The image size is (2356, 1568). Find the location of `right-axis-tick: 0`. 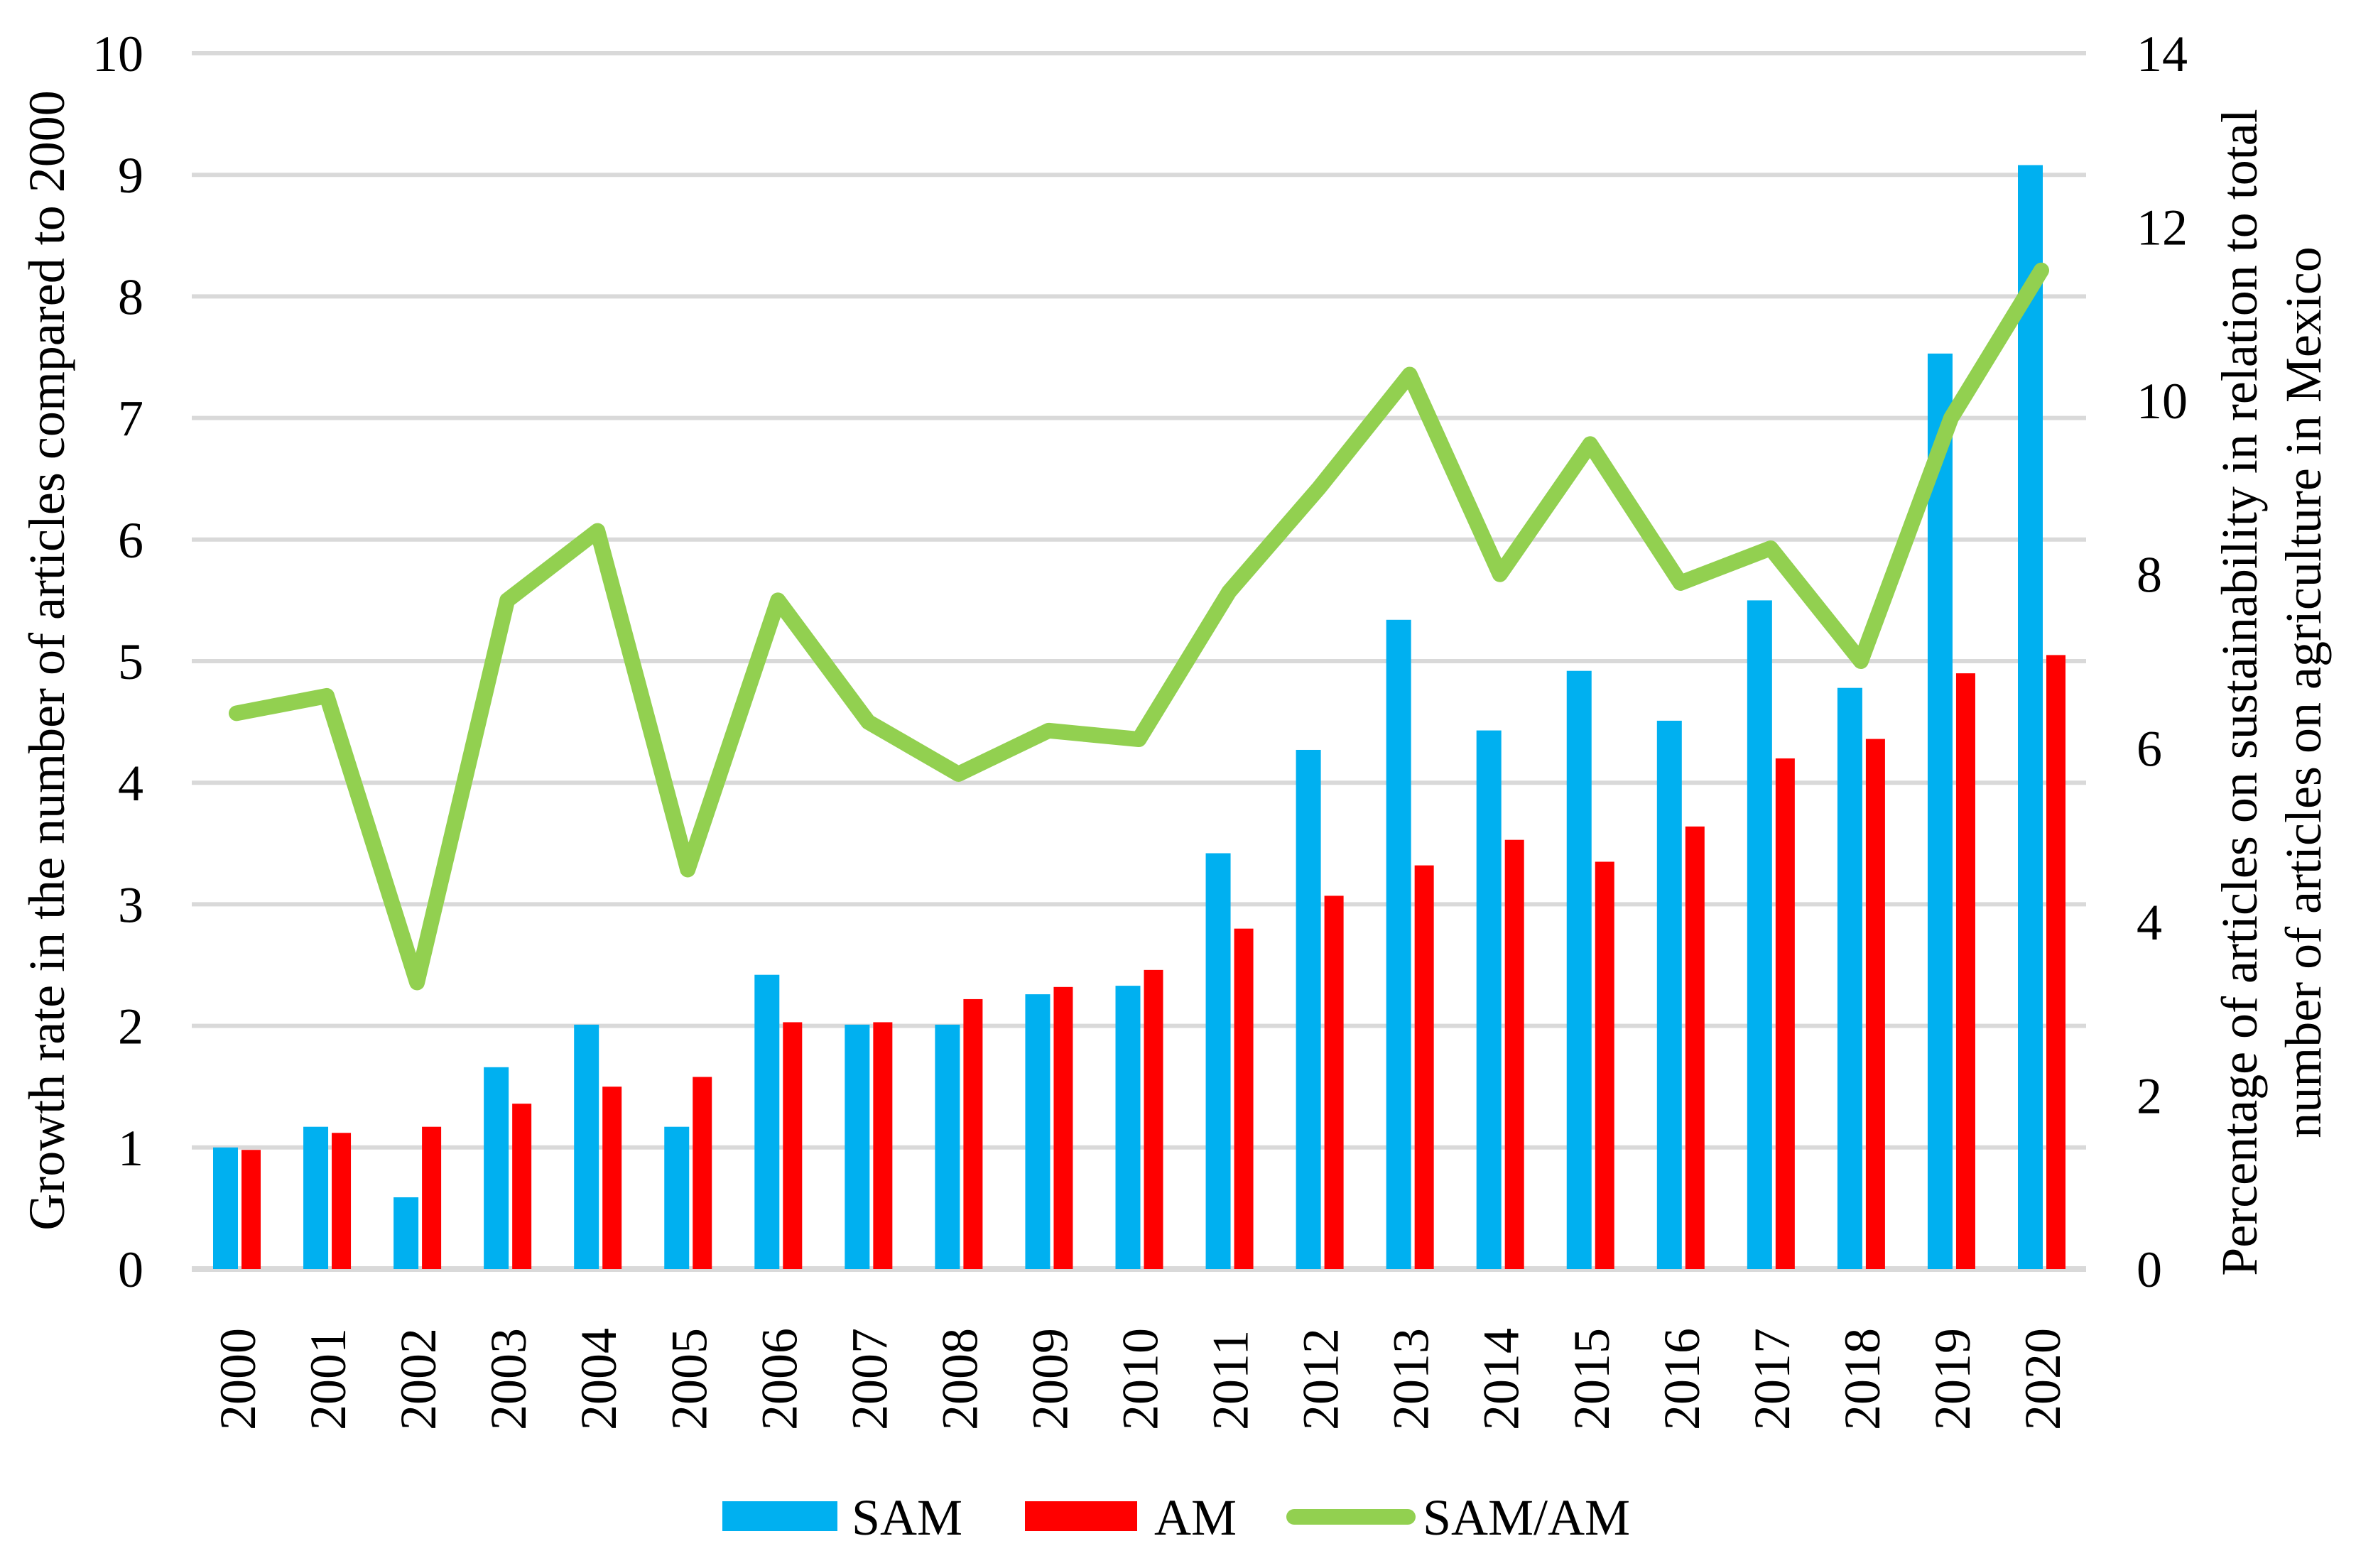

right-axis-tick: 0 is located at coordinates (2149, 1269).